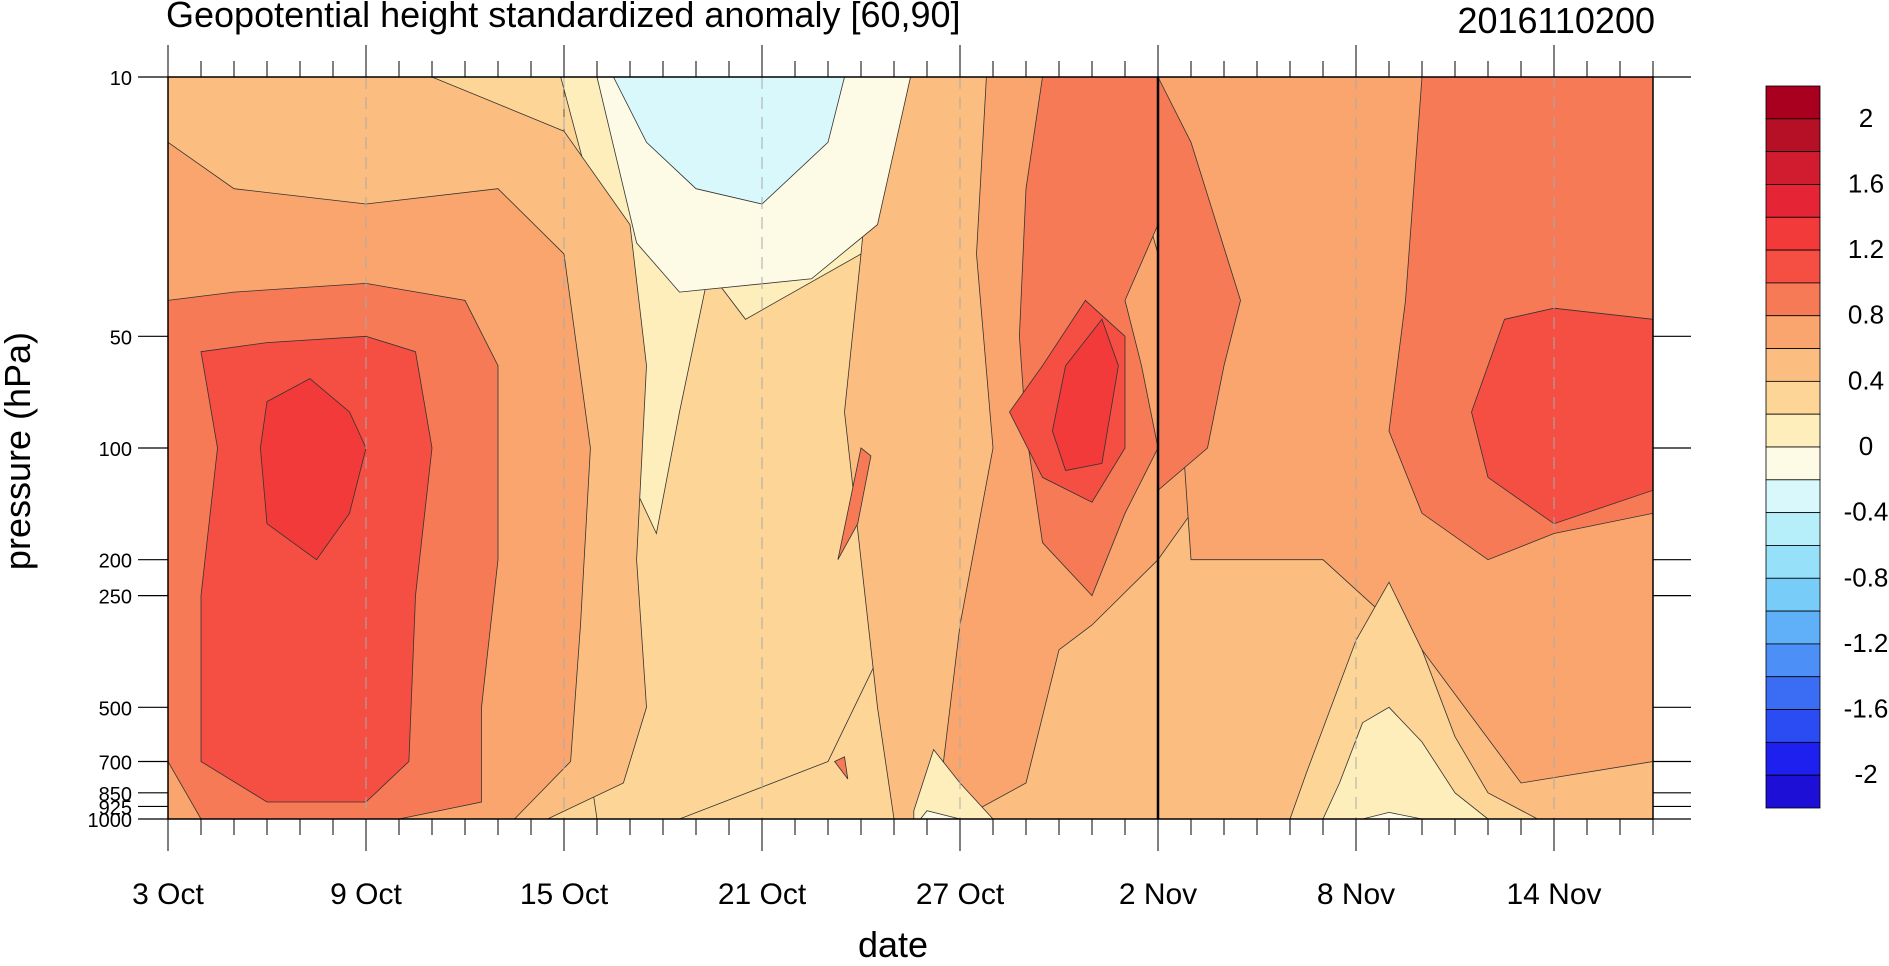  What do you see at coordinates (1866, 249) in the screenshot?
I see `colorbar-label: 1.2` at bounding box center [1866, 249].